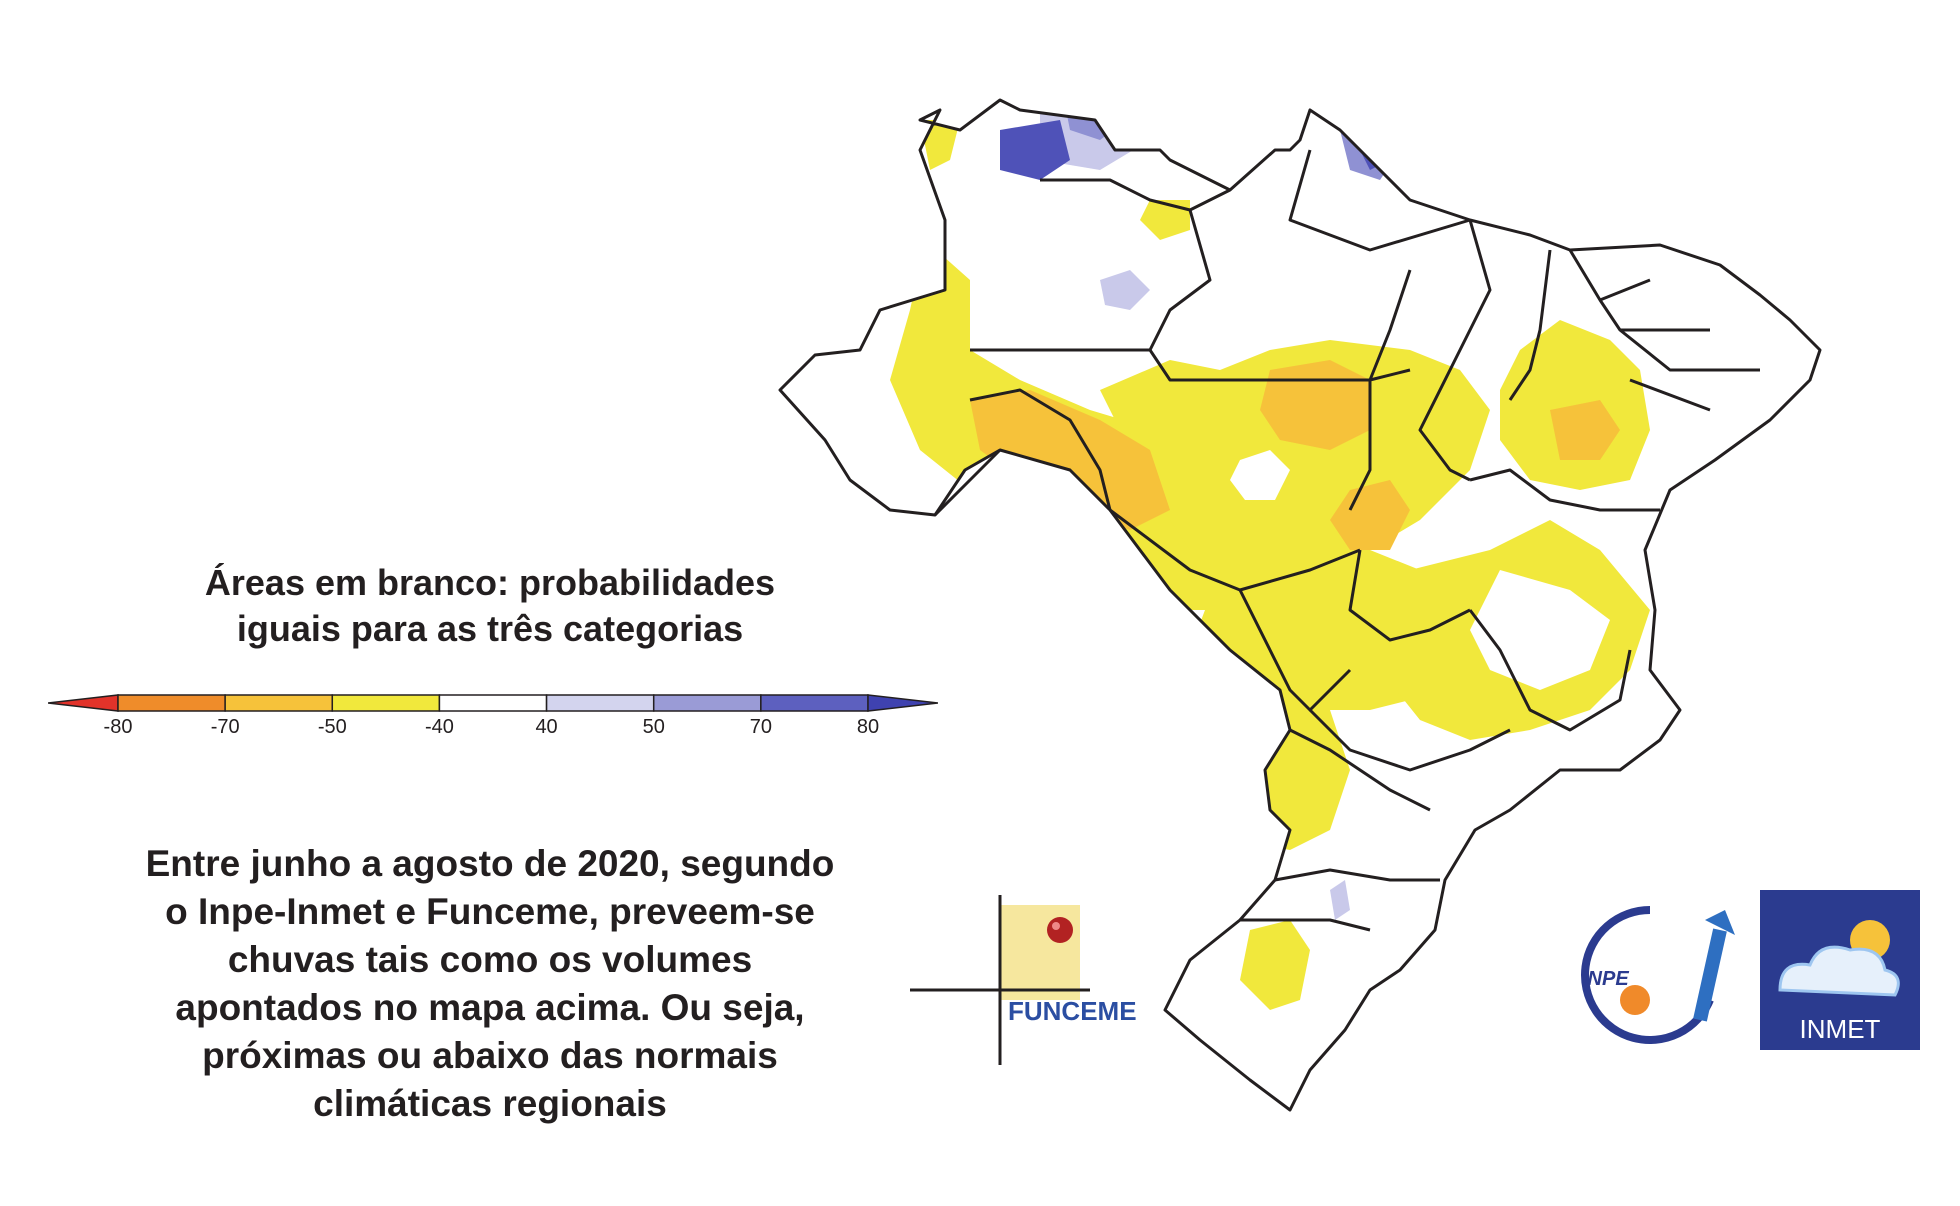 This screenshot has height=1206, width=1960. What do you see at coordinates (1040, 952) in the screenshot?
I see `funceme-logo-square` at bounding box center [1040, 952].